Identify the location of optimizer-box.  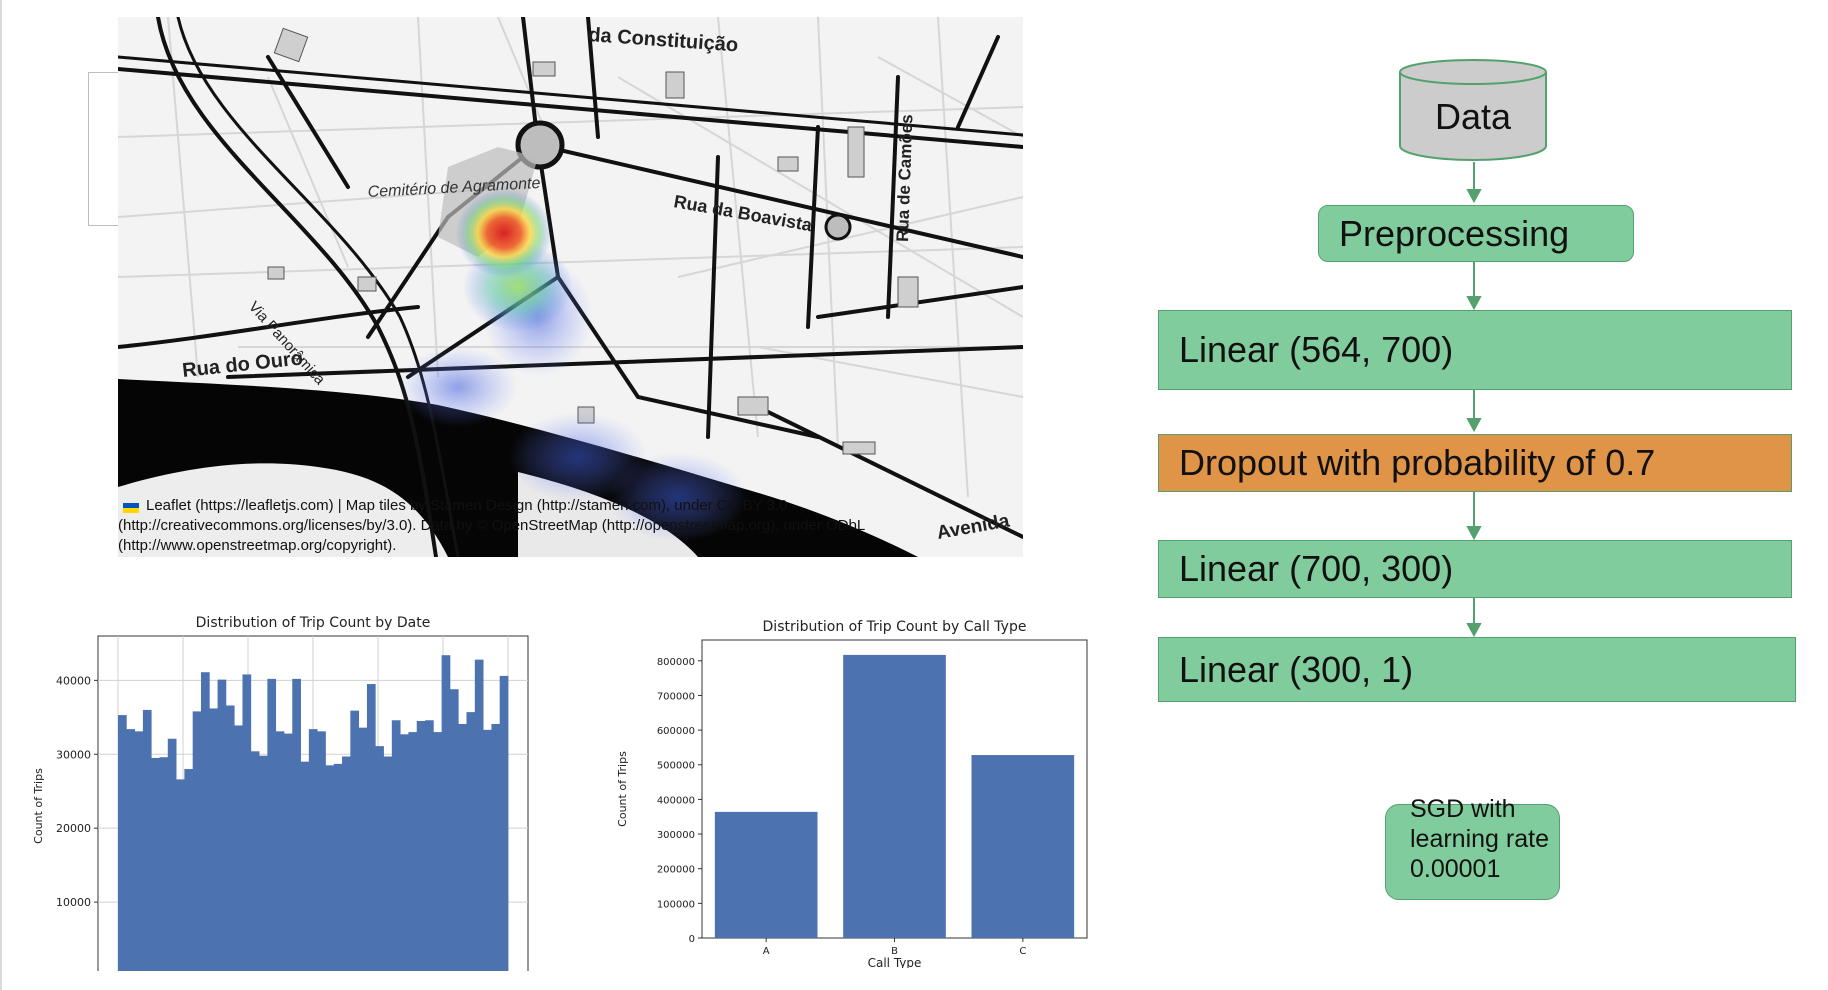
(1472, 852).